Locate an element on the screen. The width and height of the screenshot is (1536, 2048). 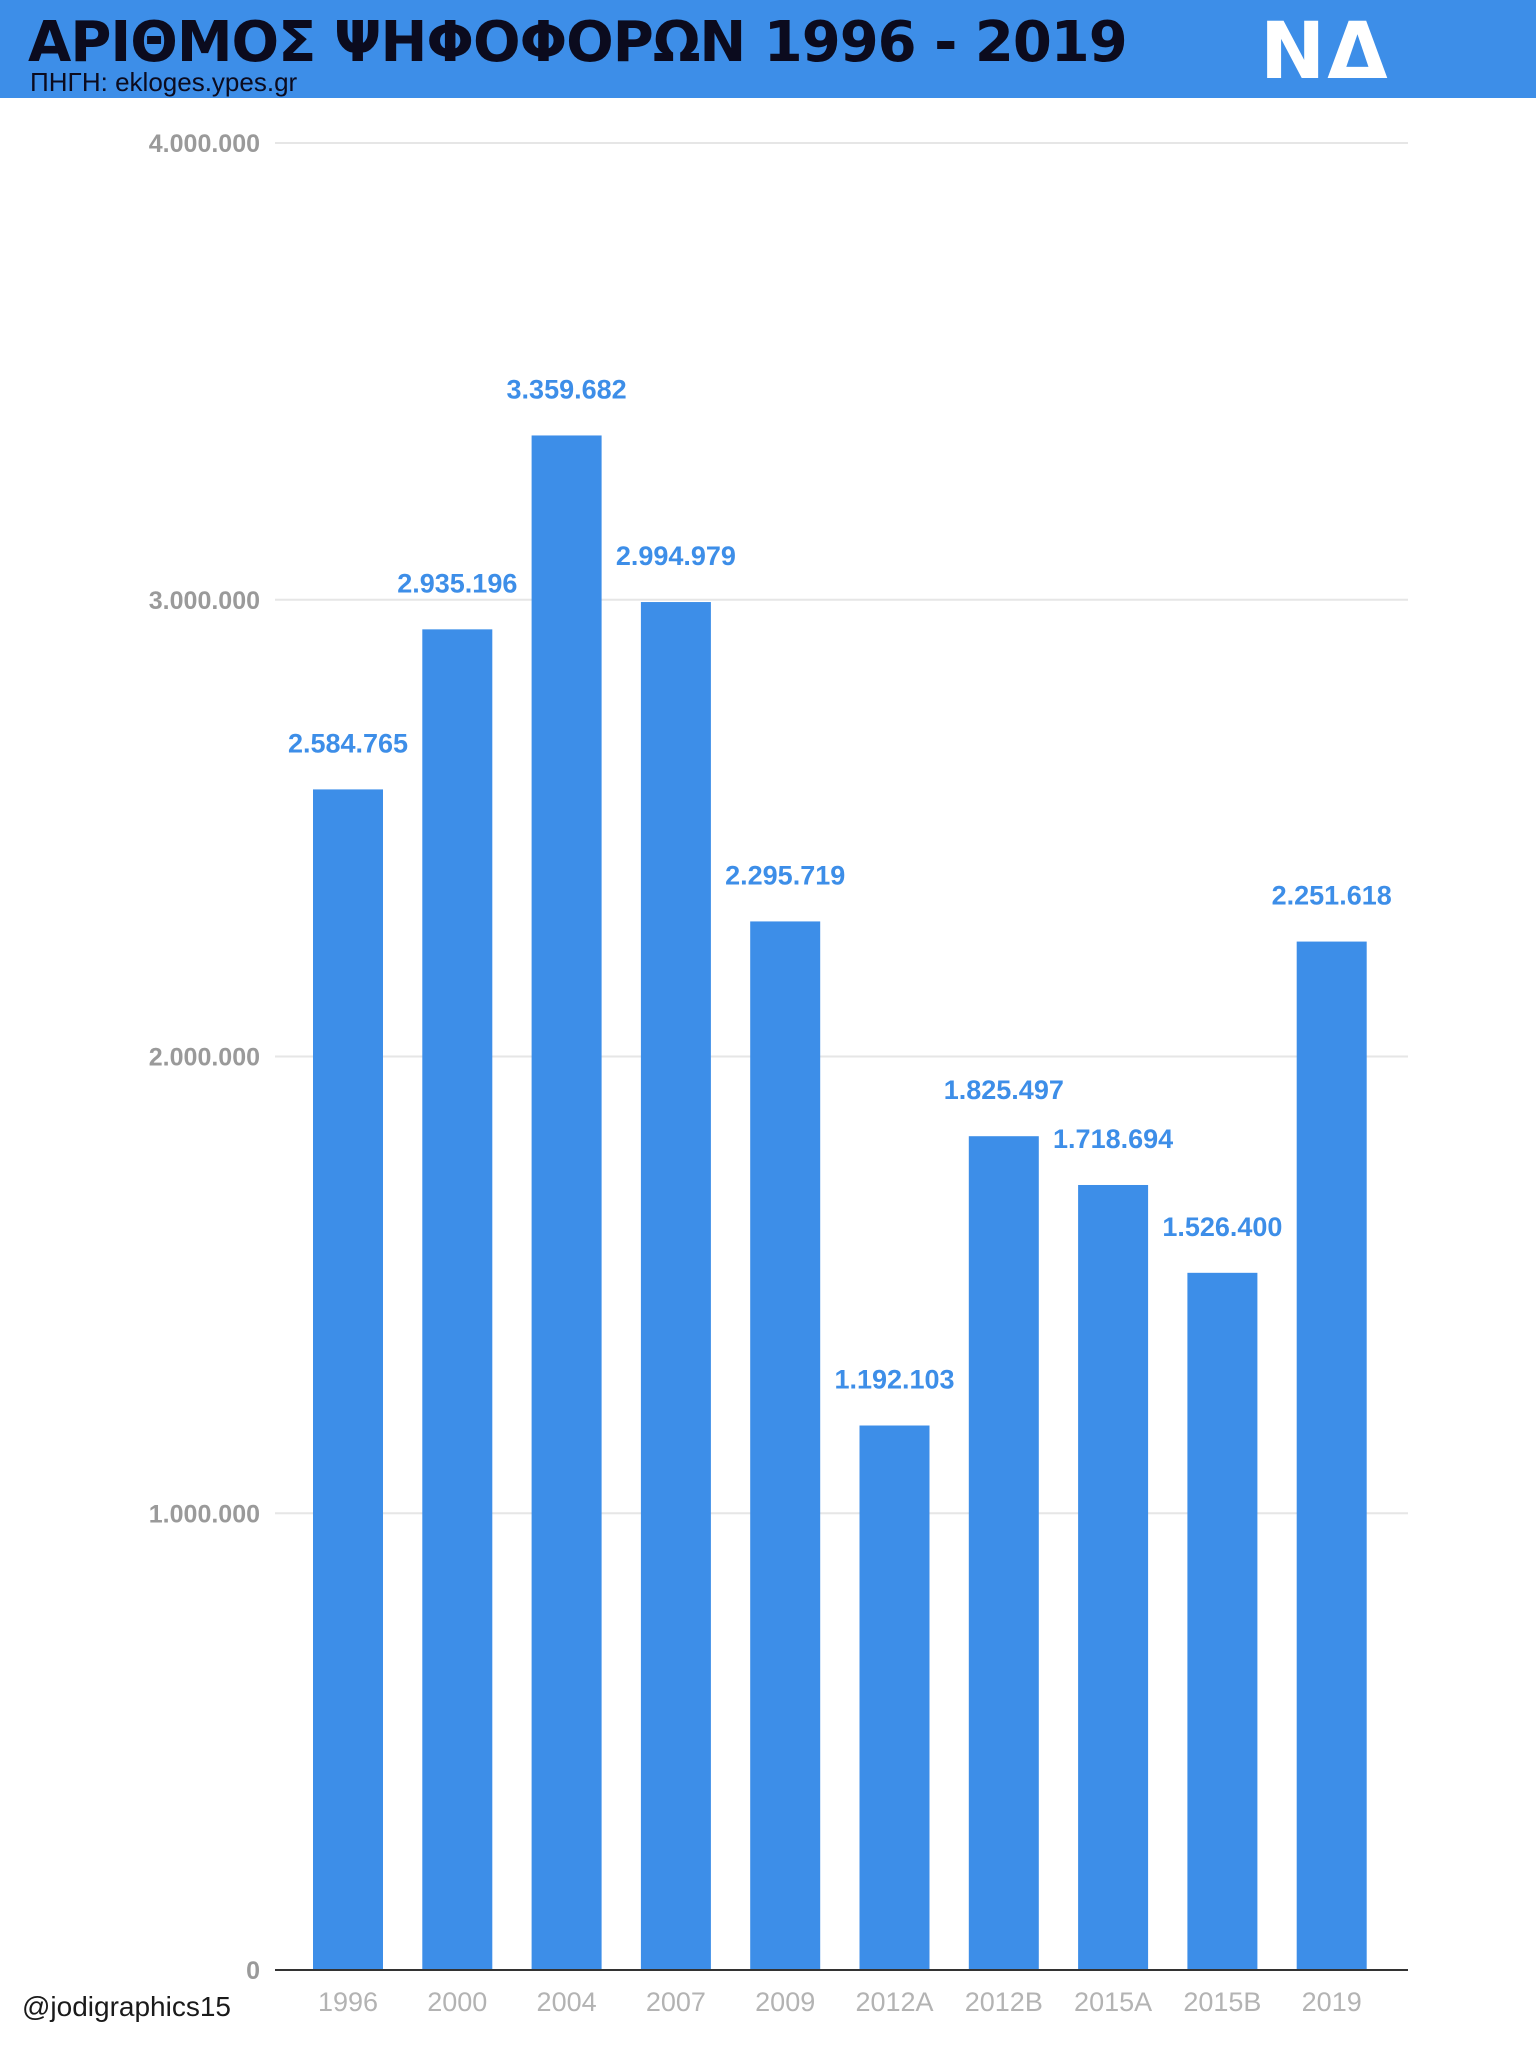
x-tick-label: 2012Α is located at coordinates (894, 2002).